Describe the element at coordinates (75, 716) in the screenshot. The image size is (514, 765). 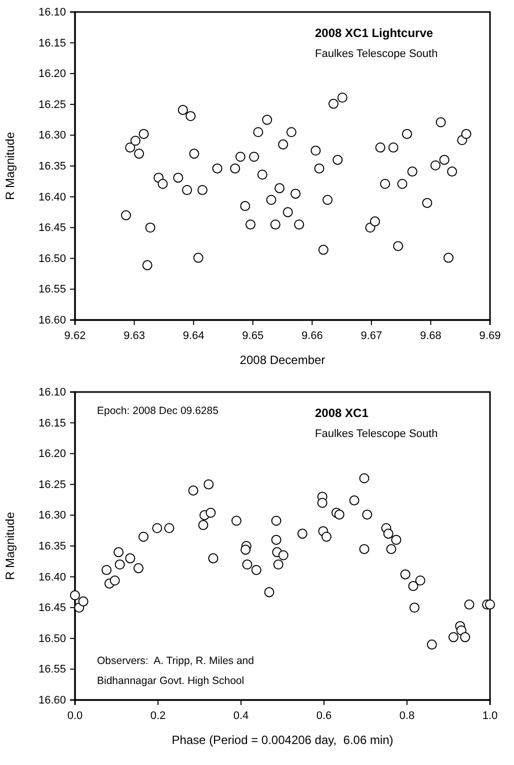
I see `x-tick-label: 0.0` at that location.